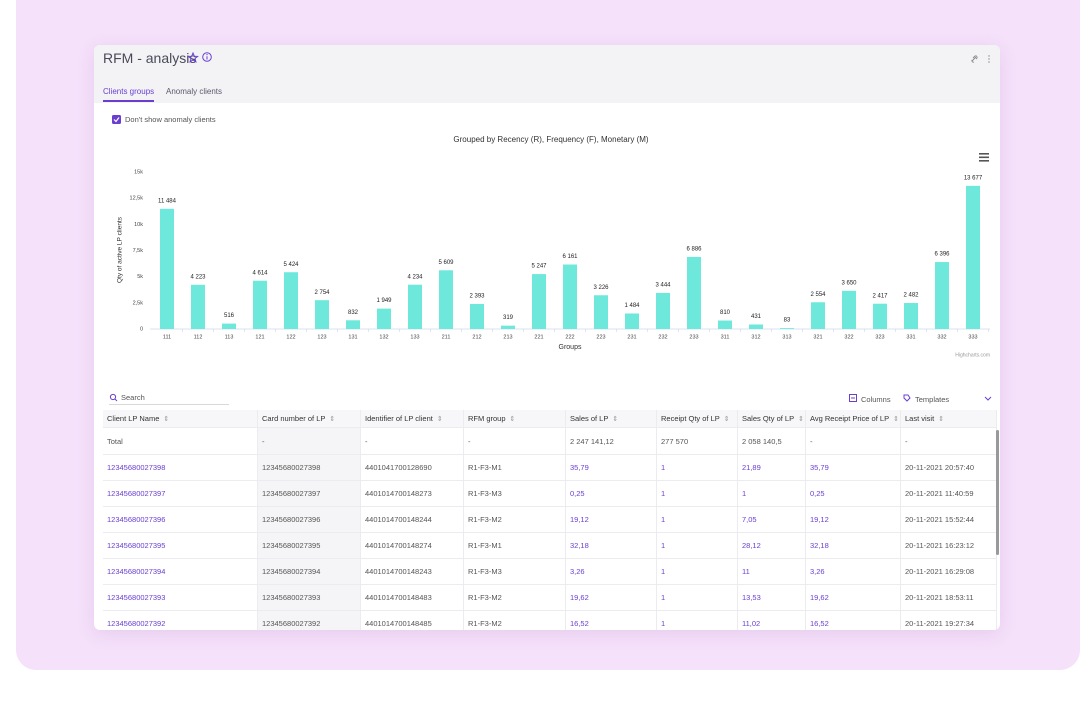 The height and width of the screenshot is (718, 1080). Describe the element at coordinates (201, 58) in the screenshot. I see `title-icons` at that location.